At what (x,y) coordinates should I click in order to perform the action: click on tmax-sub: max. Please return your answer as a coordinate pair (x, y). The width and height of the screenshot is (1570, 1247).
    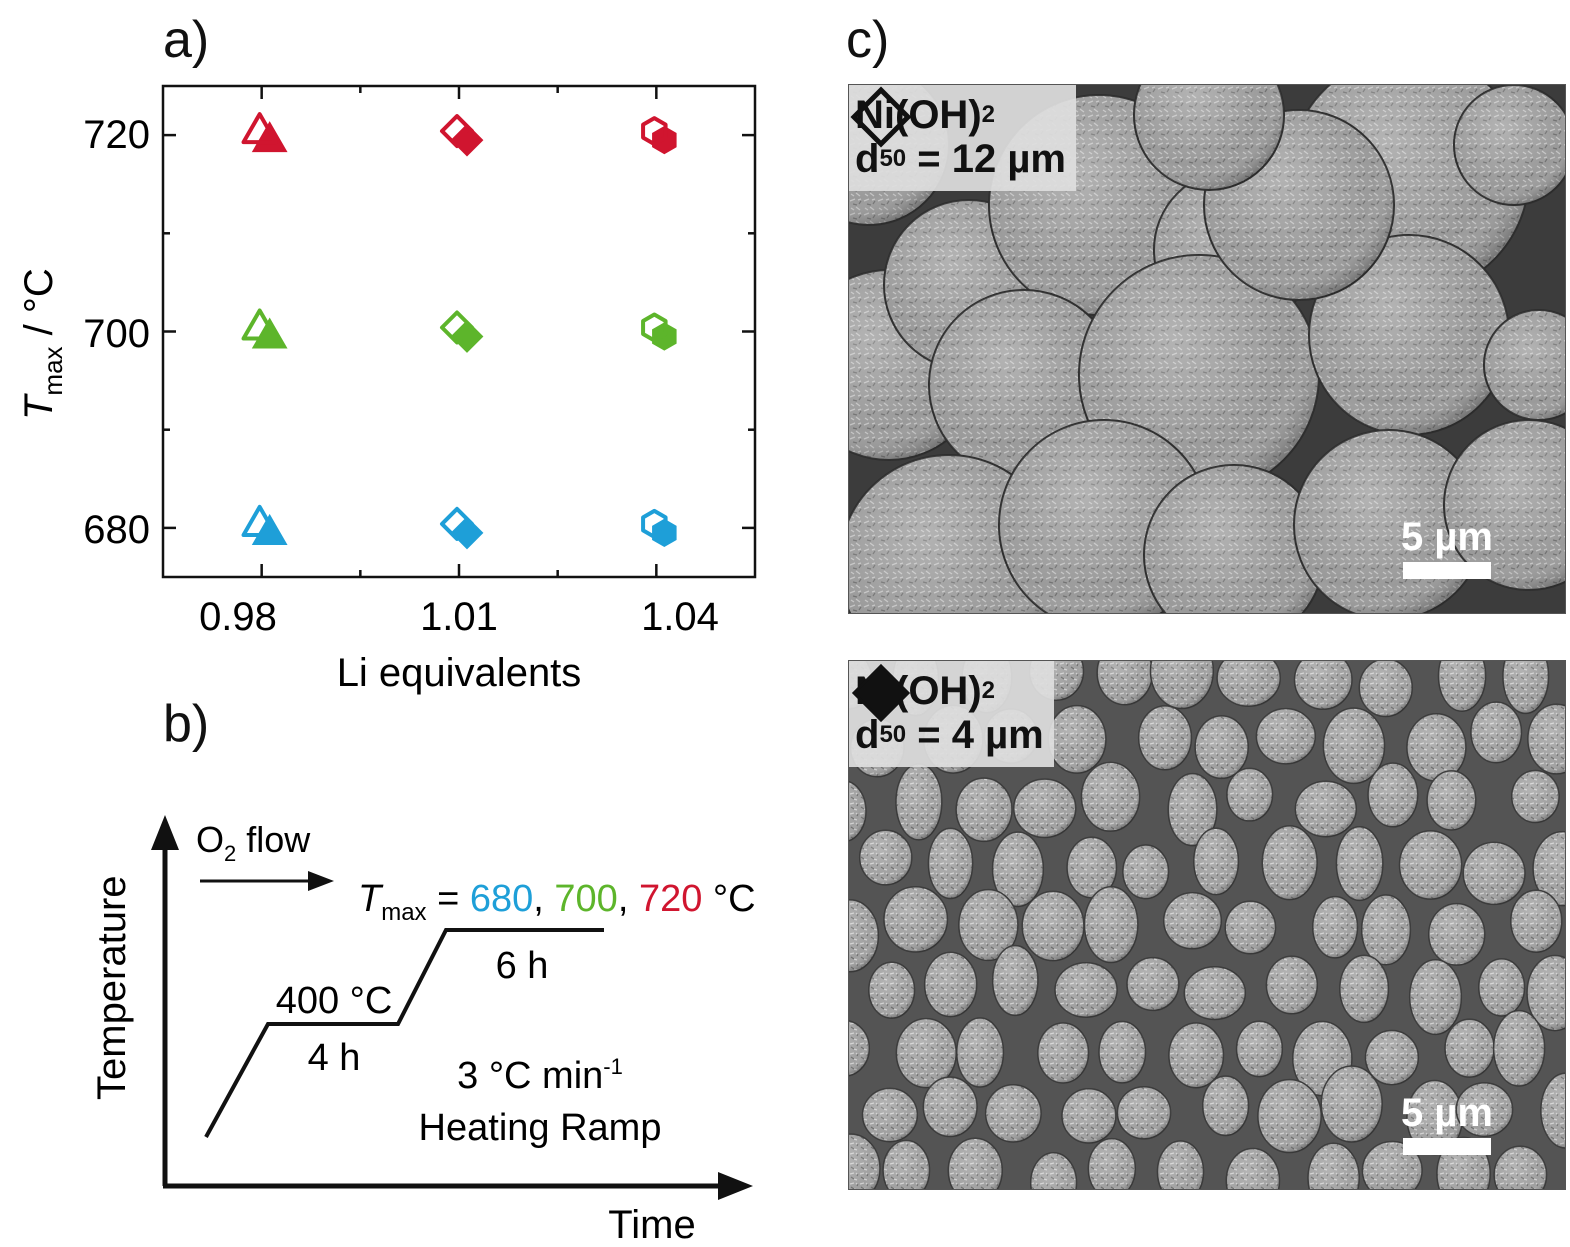
    Looking at the image, I should click on (403, 912).